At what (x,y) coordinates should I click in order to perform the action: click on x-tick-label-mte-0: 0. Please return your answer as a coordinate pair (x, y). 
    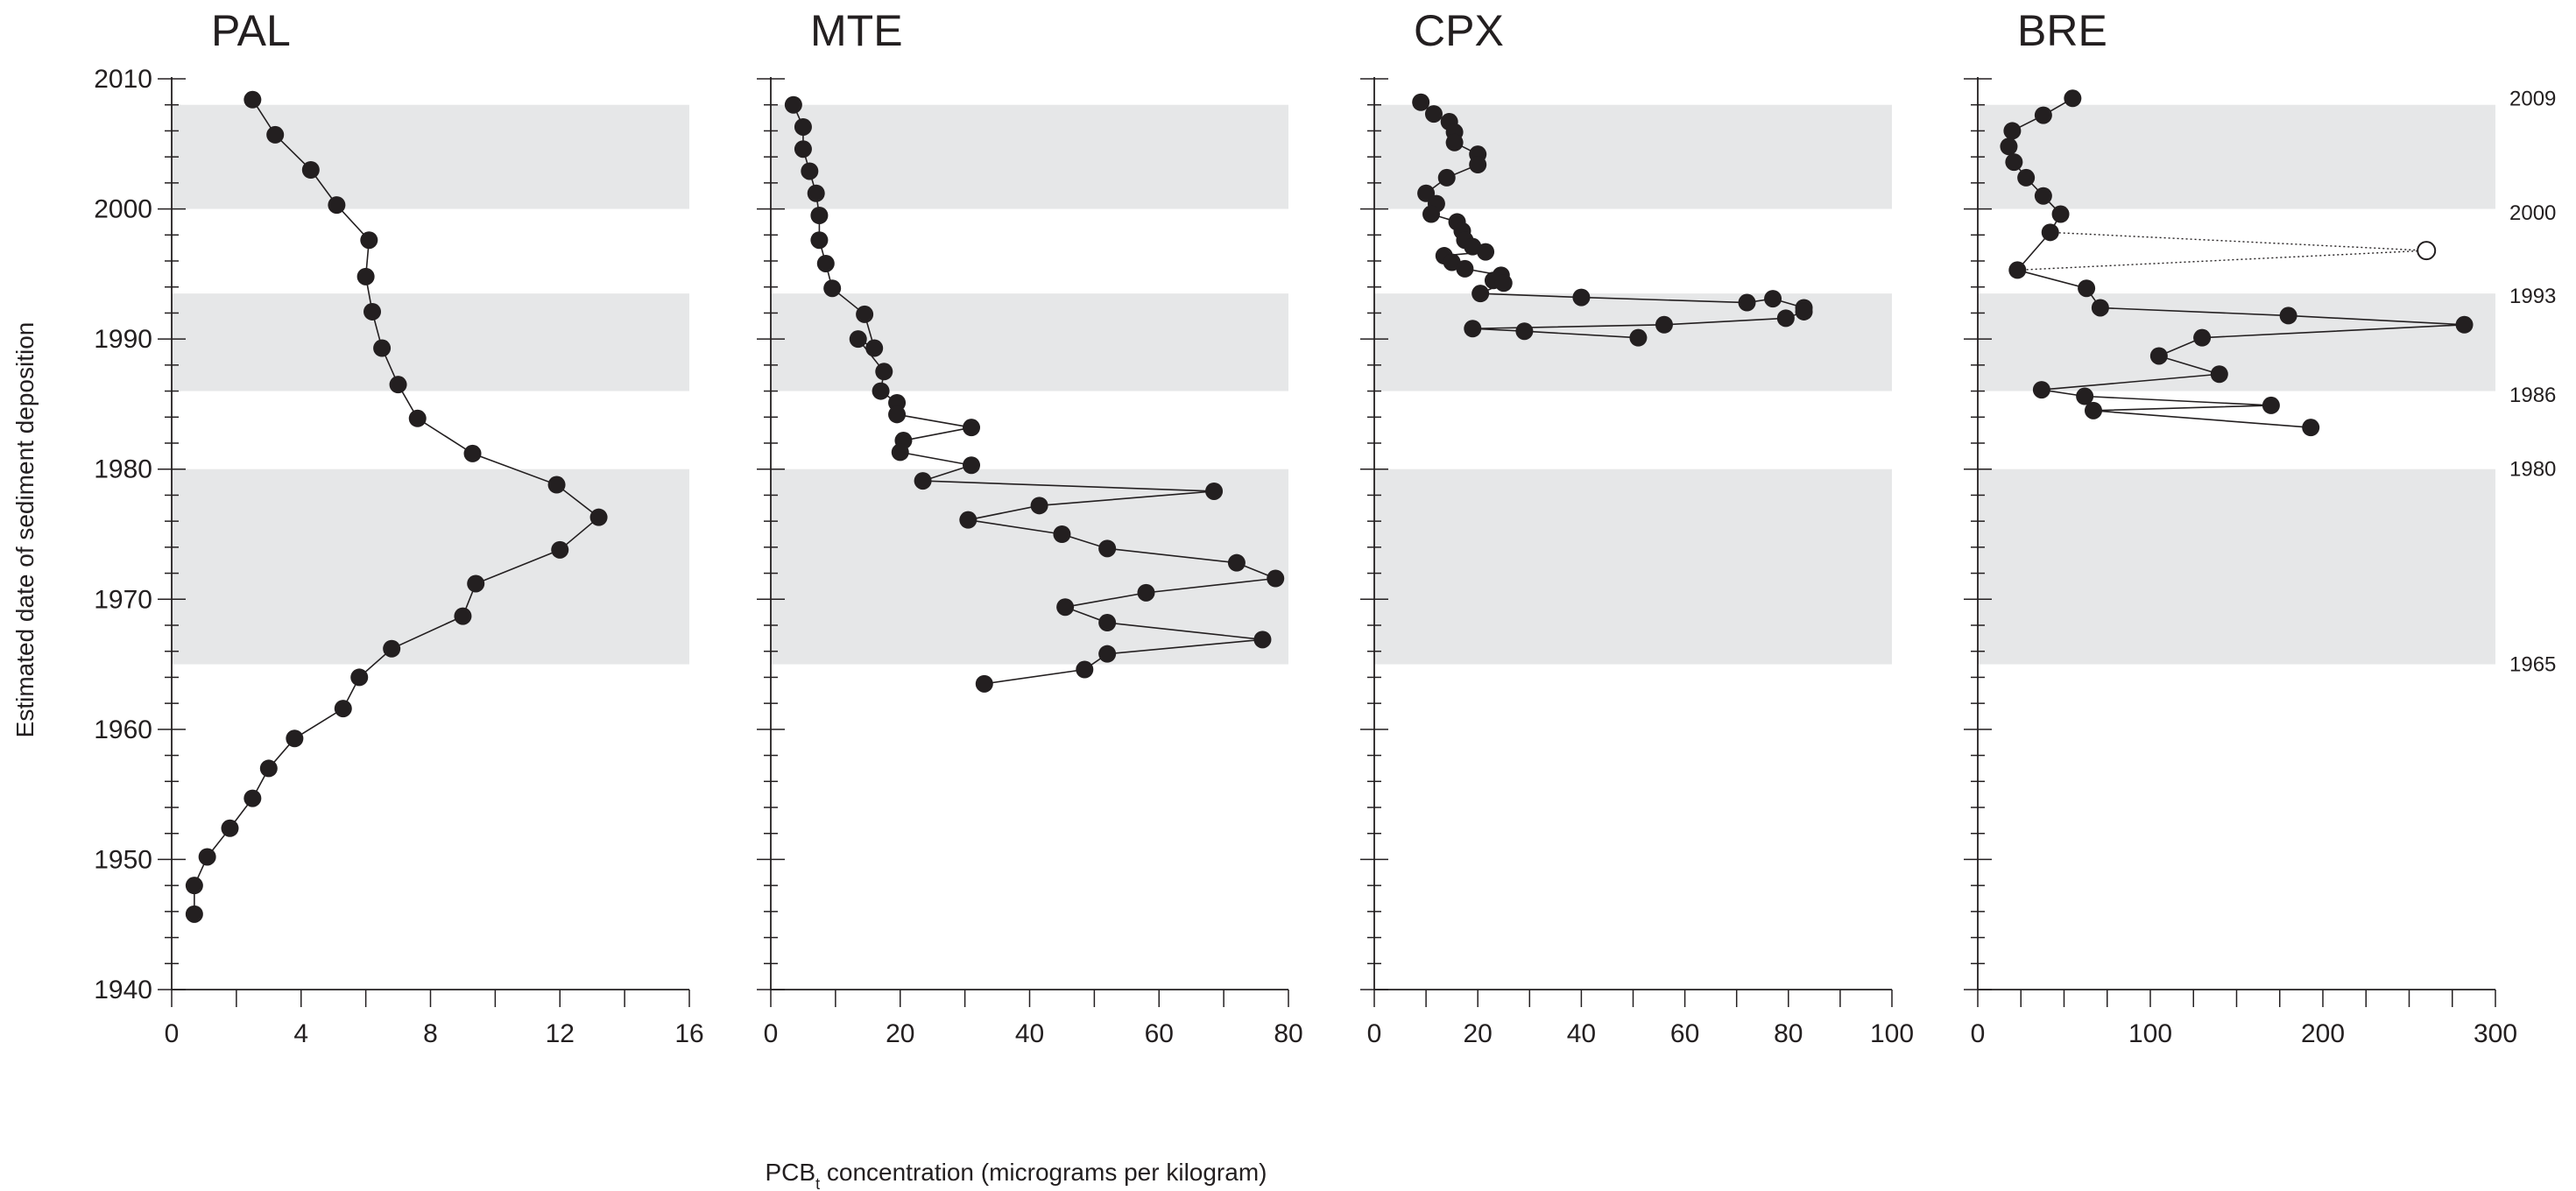
    Looking at the image, I should click on (771, 1033).